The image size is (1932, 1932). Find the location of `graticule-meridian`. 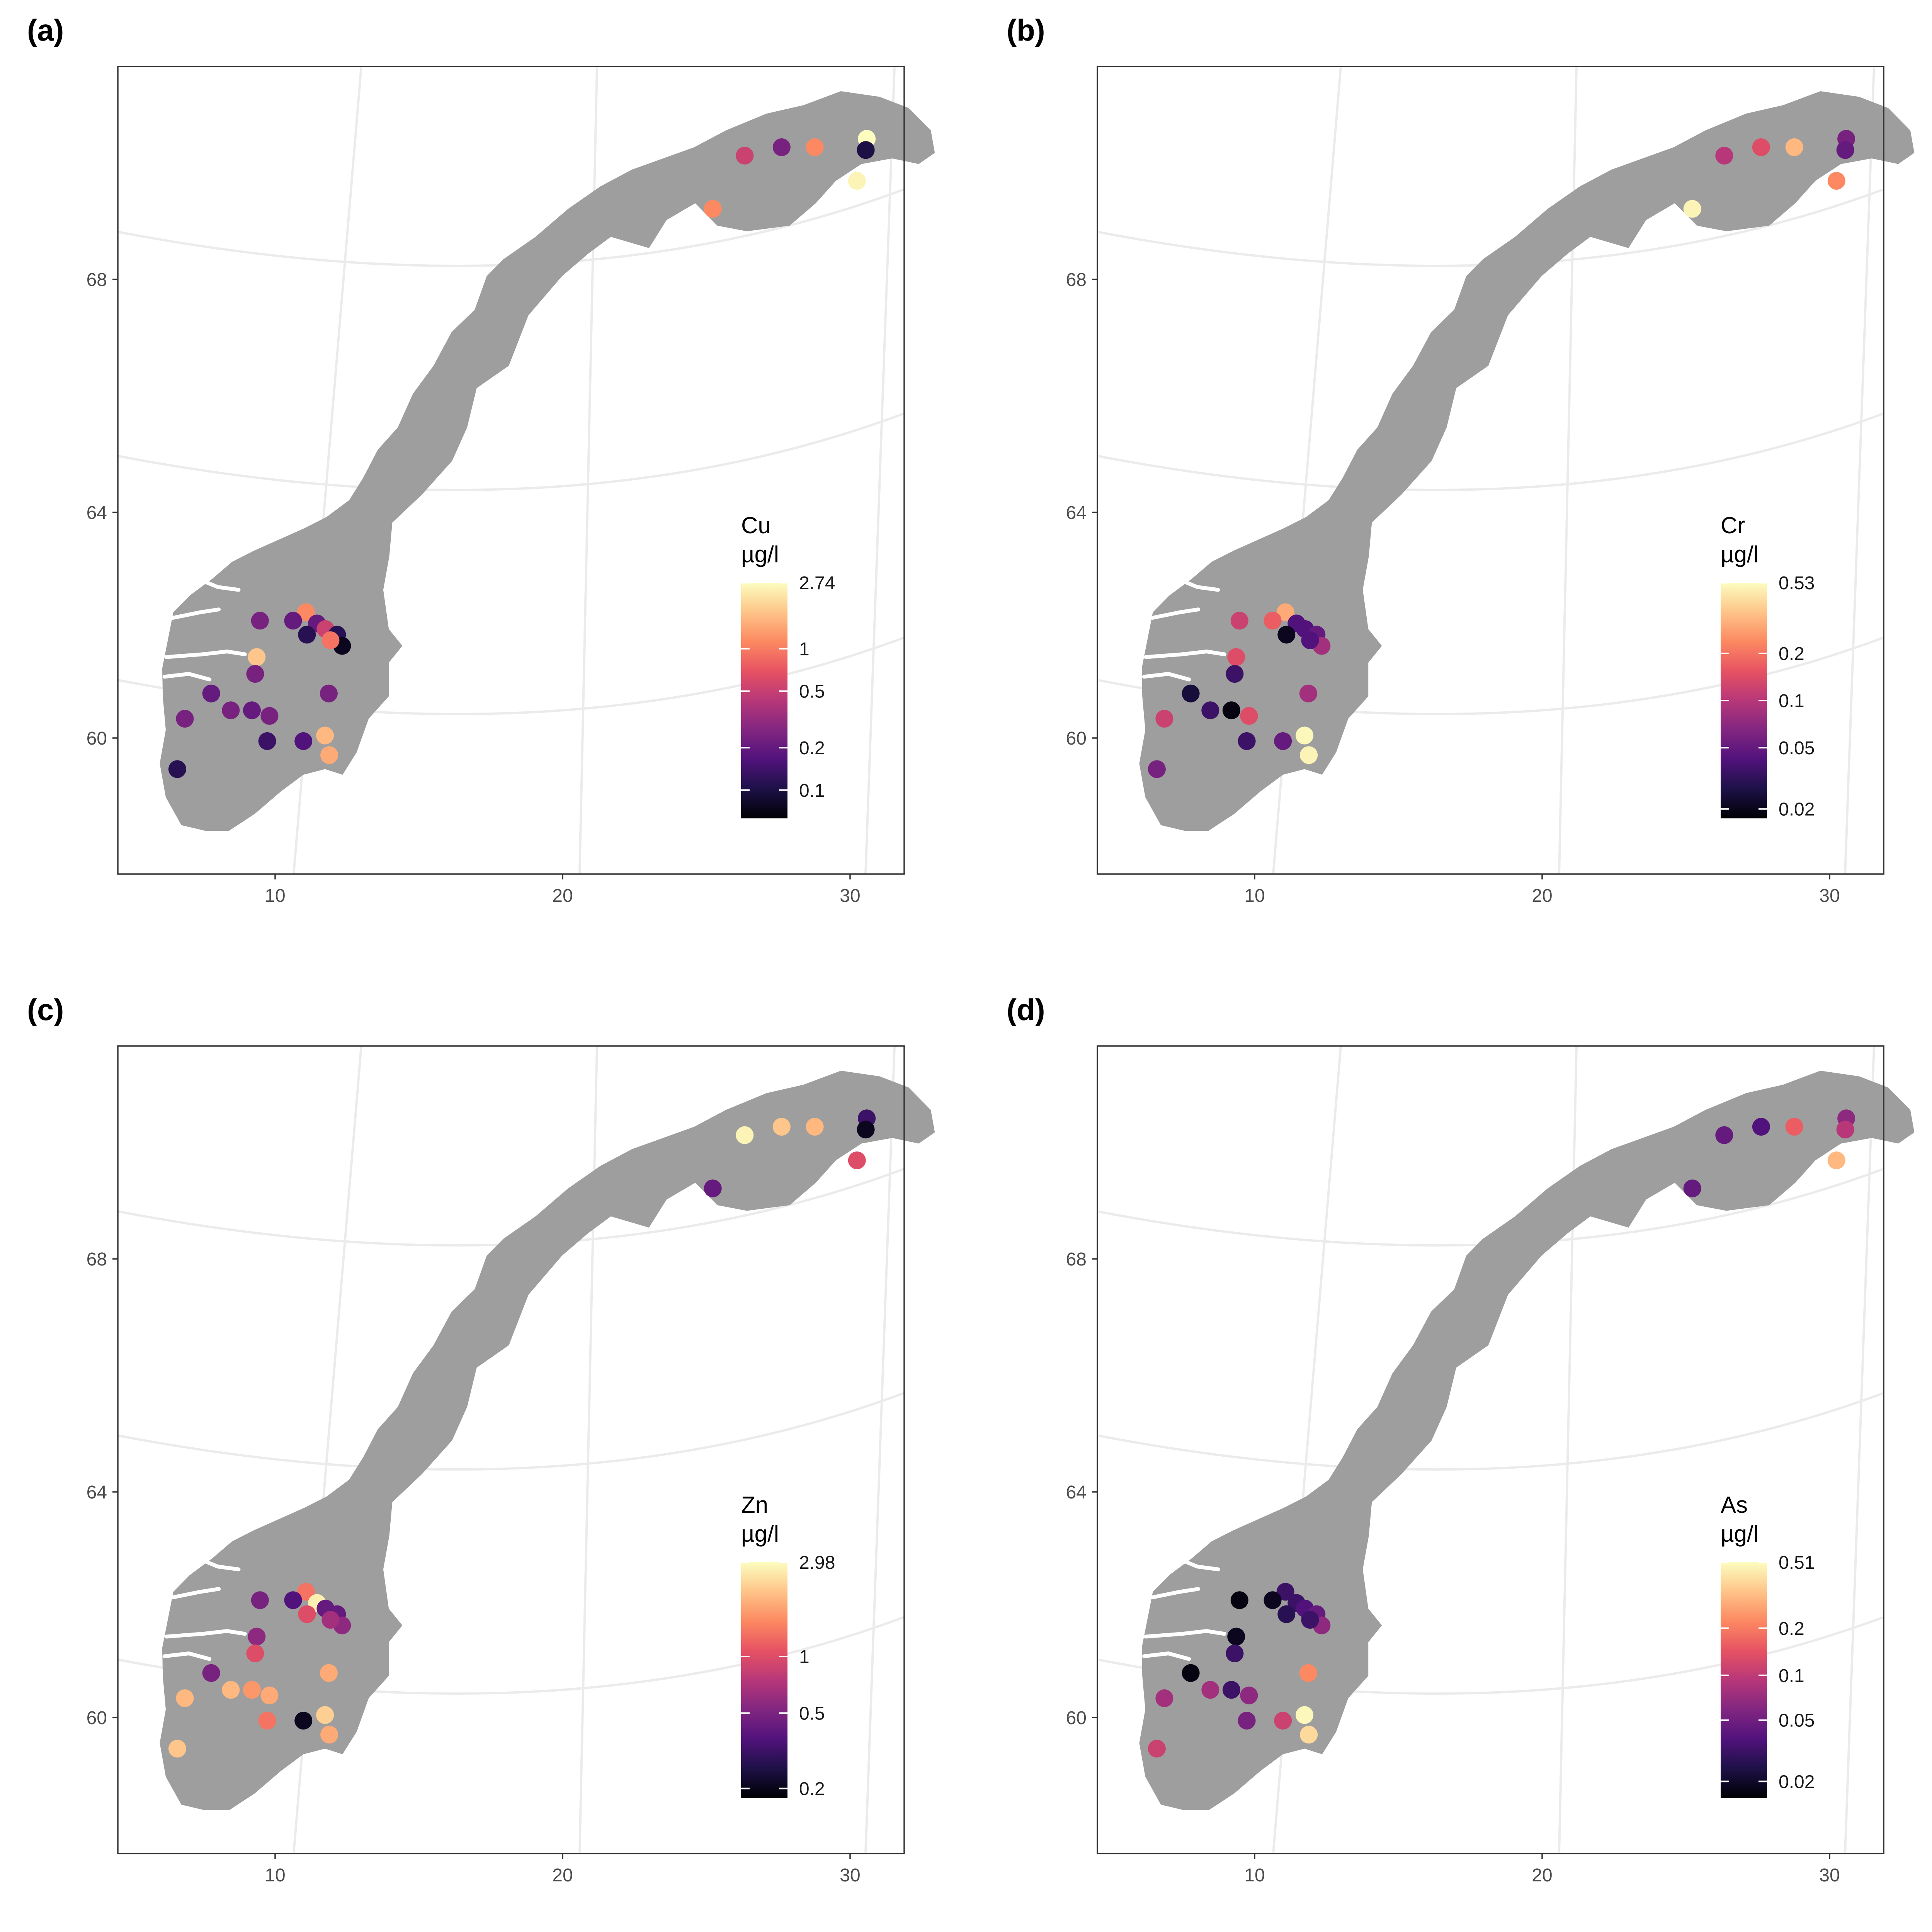

graticule-meridian is located at coordinates (1859, 1450).